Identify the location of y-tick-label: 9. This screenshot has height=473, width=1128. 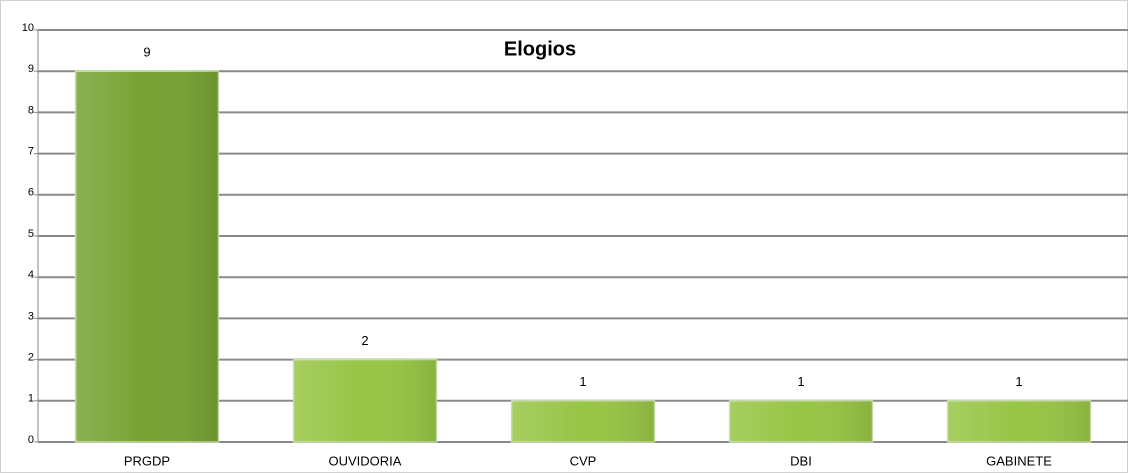
(31, 69).